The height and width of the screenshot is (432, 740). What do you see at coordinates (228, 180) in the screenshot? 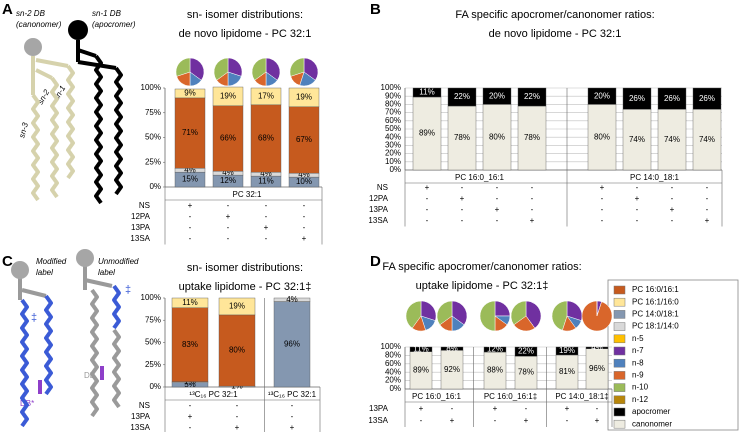
I see `data-label: 12%` at bounding box center [228, 180].